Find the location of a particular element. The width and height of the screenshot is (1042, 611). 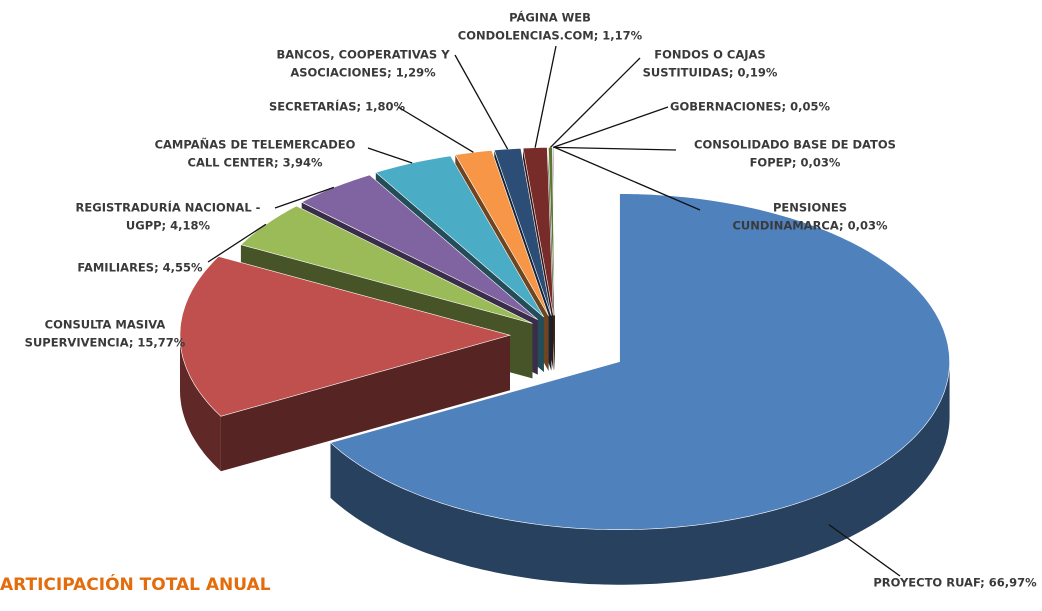

chart-title: ARTICIPACIÓN TOTAL ANUAL is located at coordinates (135, 584).